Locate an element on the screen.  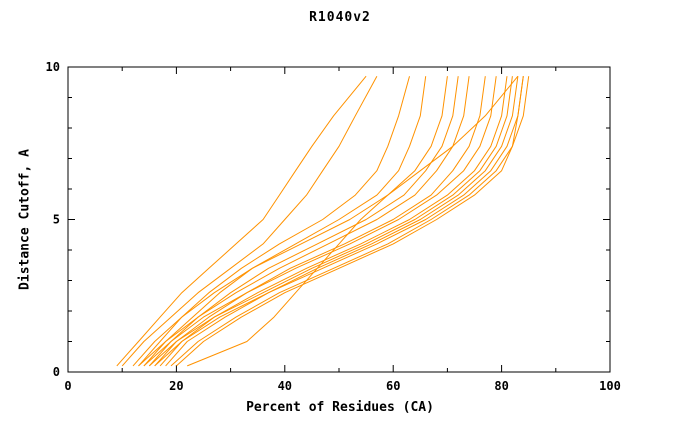
y-tick-label: 0 is located at coordinates (56, 372).